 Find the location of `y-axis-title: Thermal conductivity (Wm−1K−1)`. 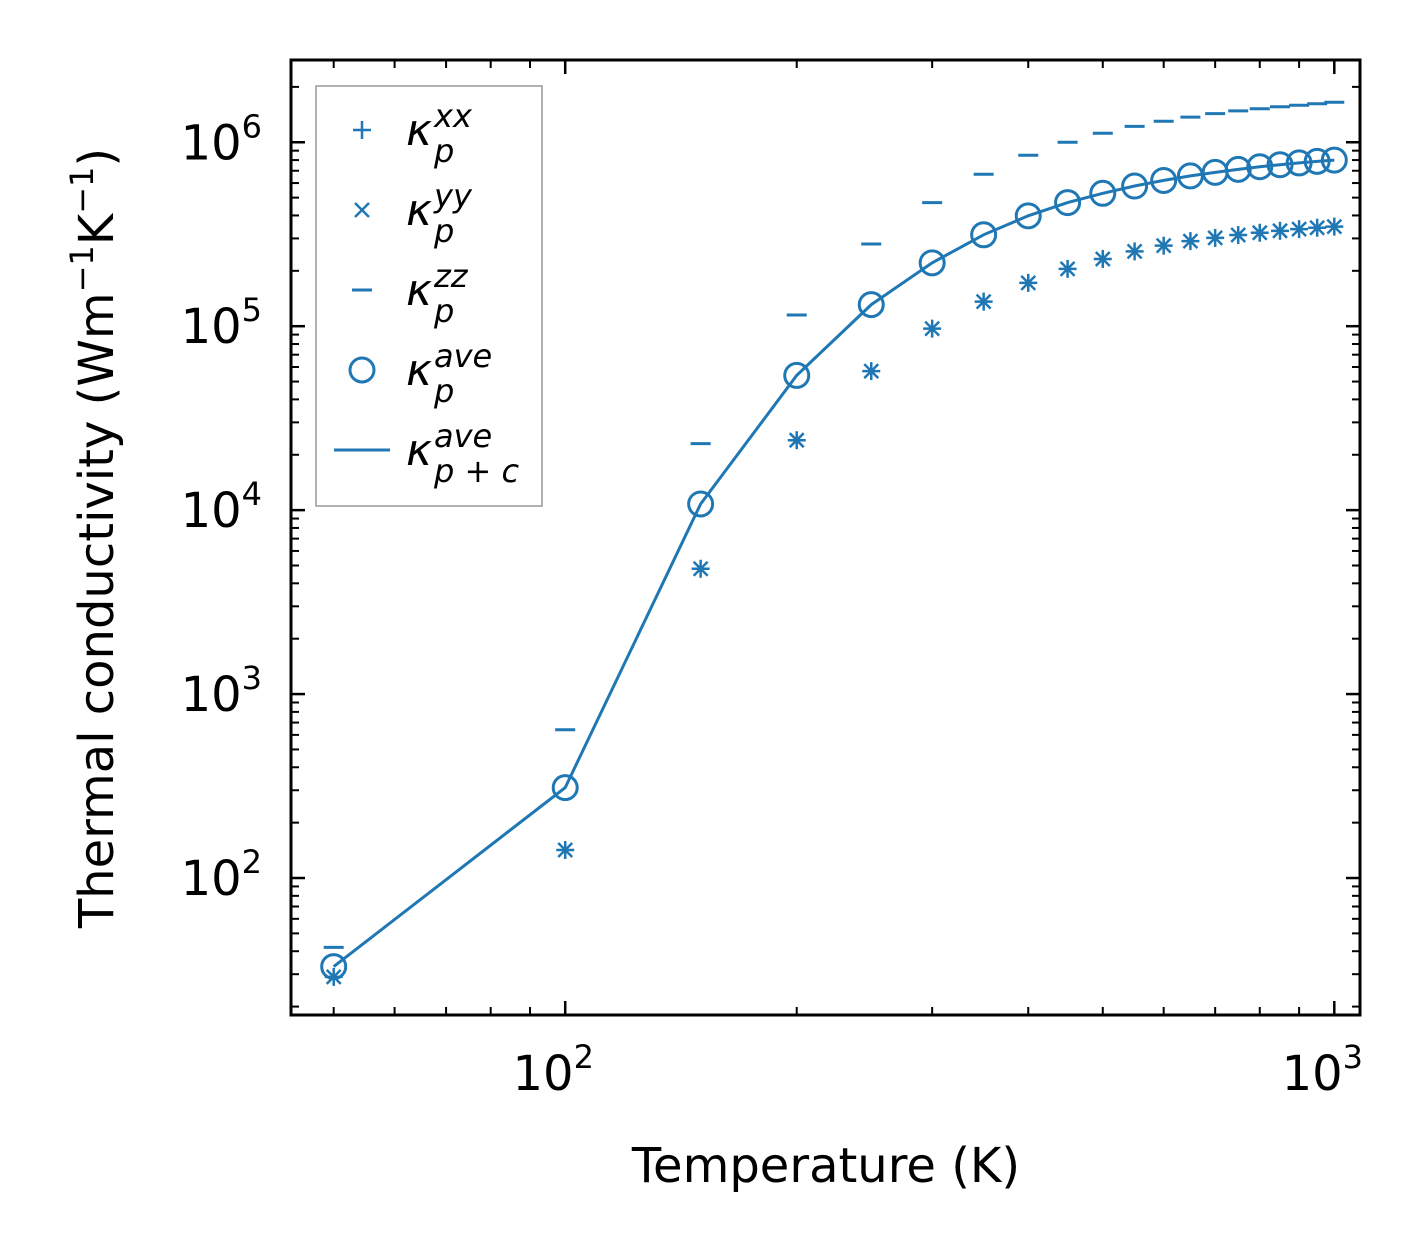

y-axis-title: Thermal conductivity (Wm−1K−1) is located at coordinates (94, 538).